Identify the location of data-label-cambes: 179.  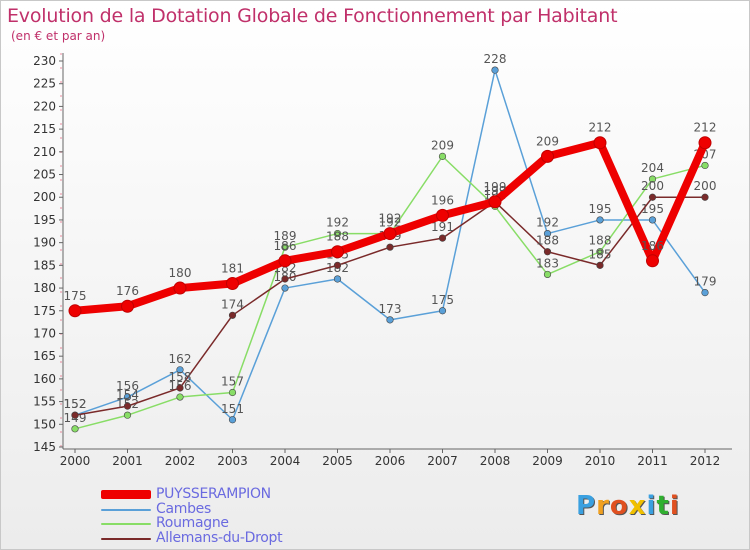
(705, 282).